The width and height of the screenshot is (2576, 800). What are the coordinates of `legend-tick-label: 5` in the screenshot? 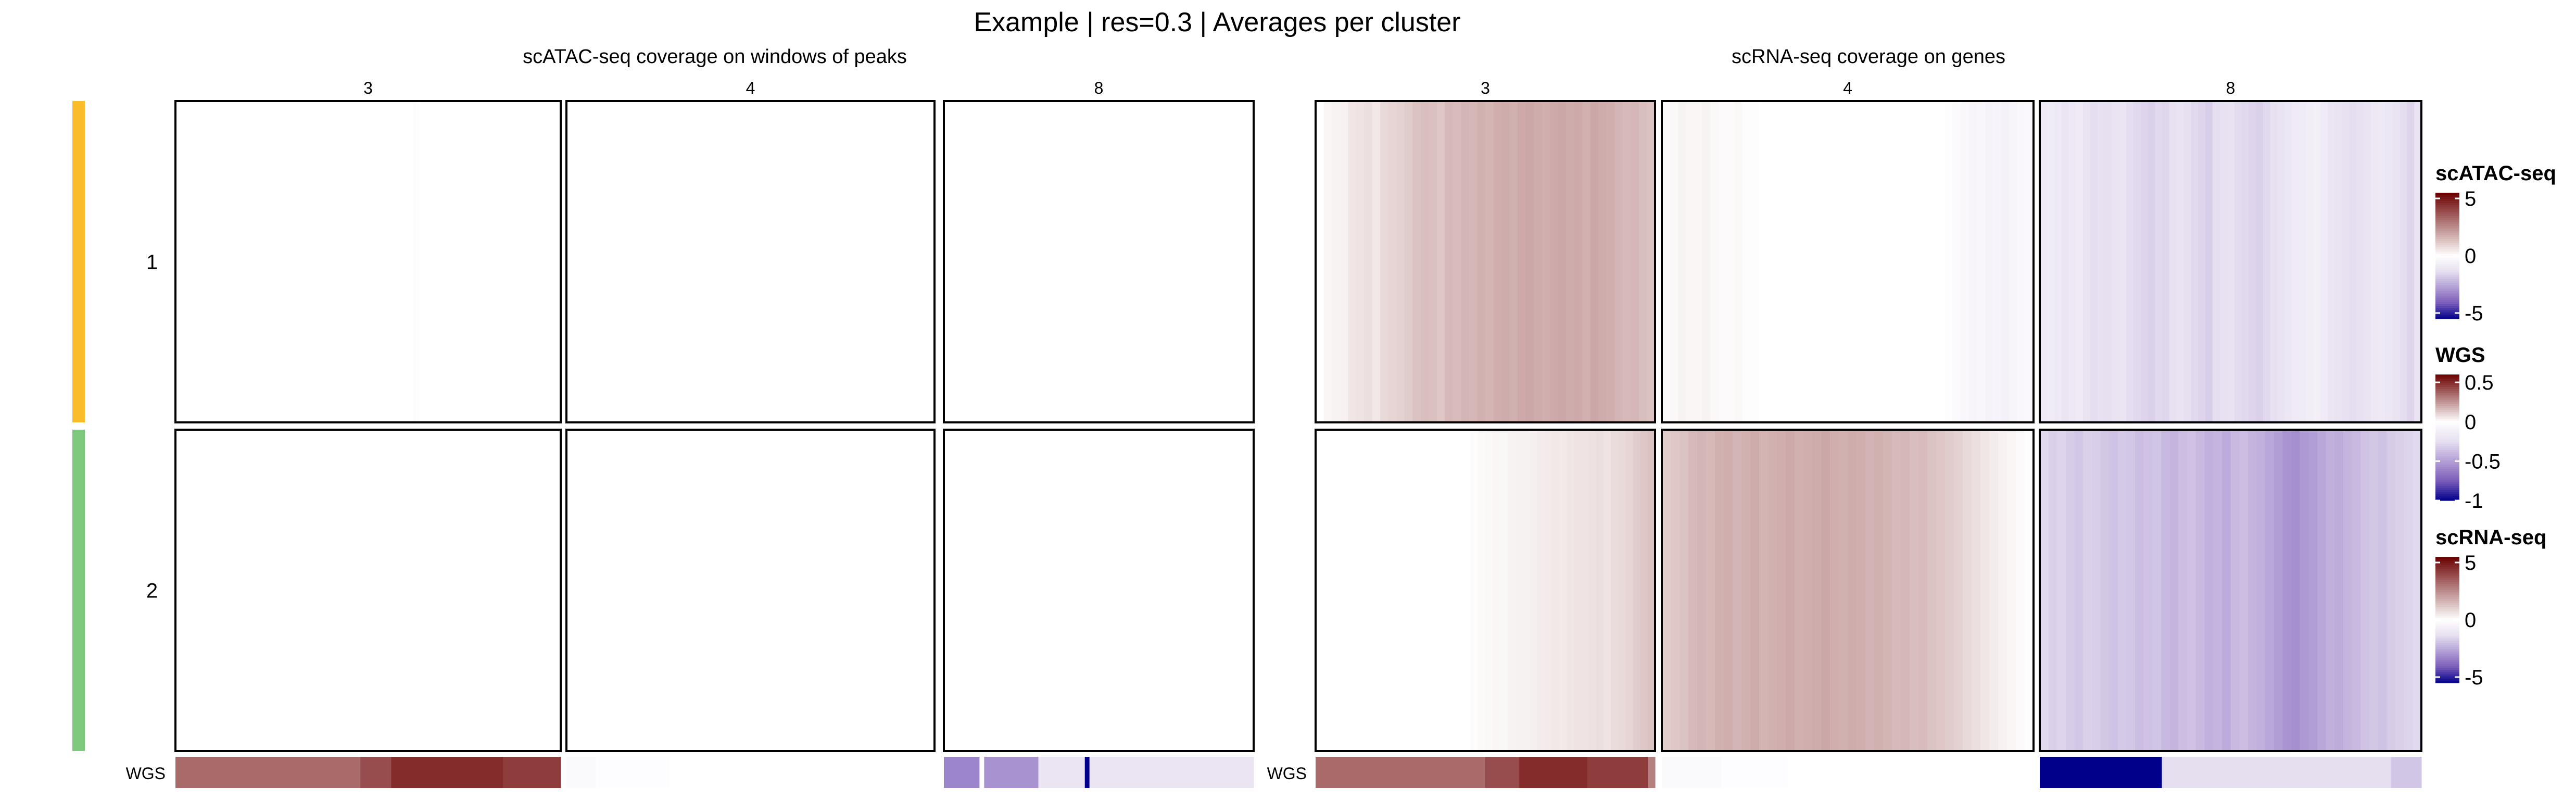 It's located at (2470, 563).